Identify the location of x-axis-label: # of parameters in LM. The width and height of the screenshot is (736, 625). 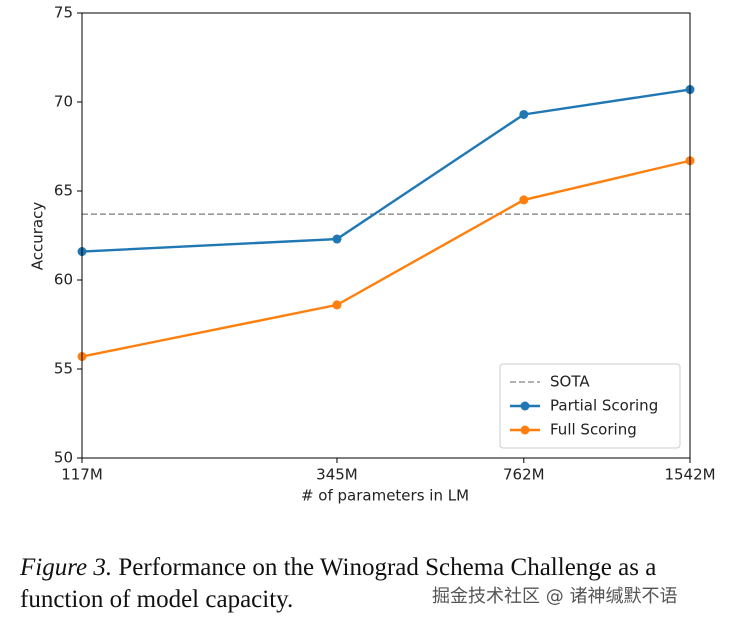
(385, 496).